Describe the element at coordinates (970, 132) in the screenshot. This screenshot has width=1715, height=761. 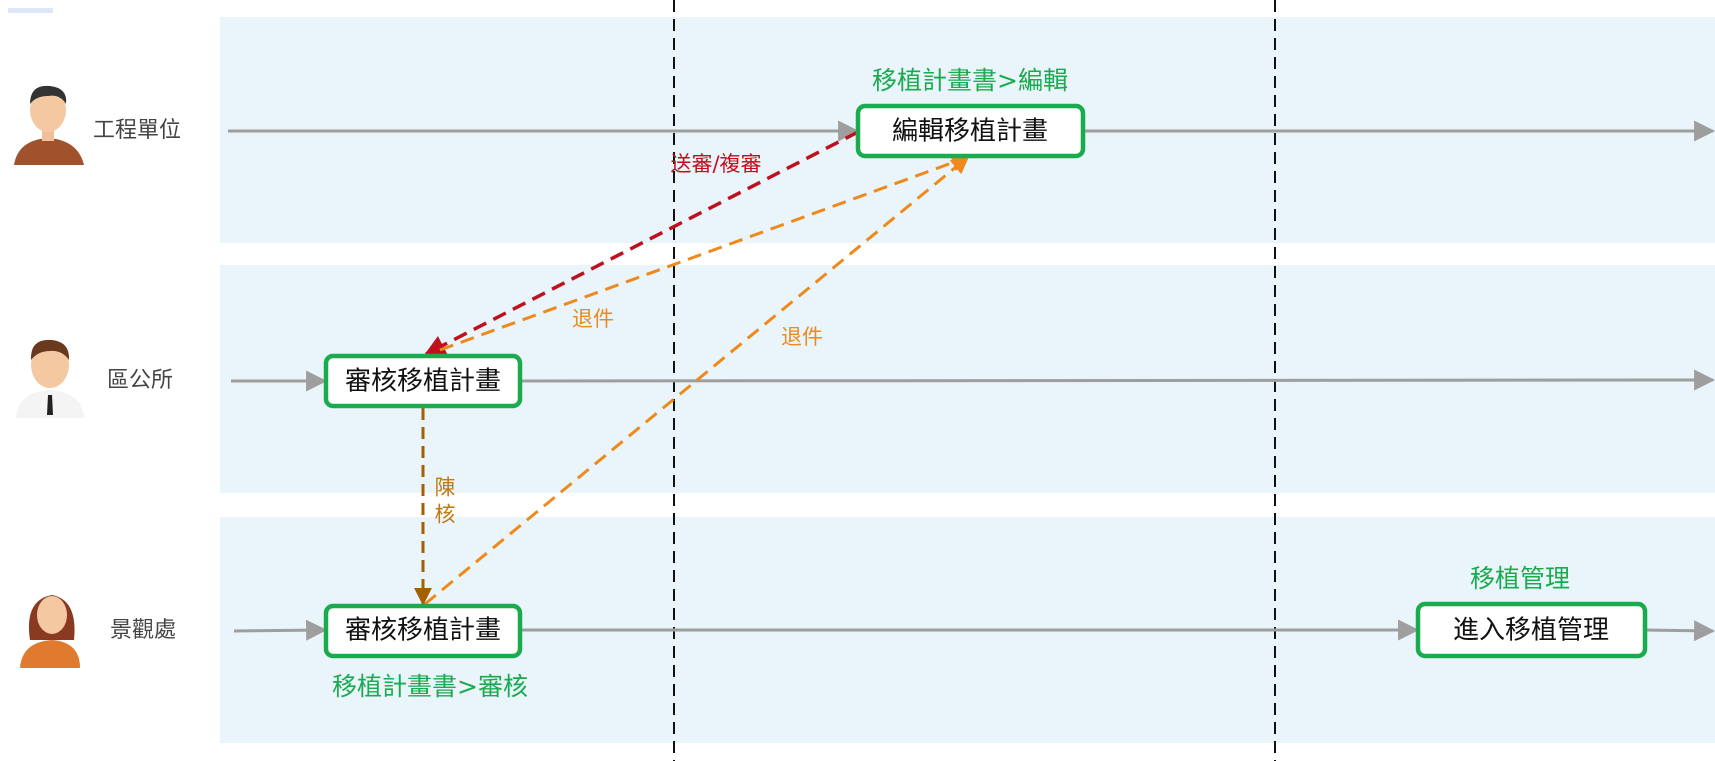
I see `node-label: 編輯移植計畫` at that location.